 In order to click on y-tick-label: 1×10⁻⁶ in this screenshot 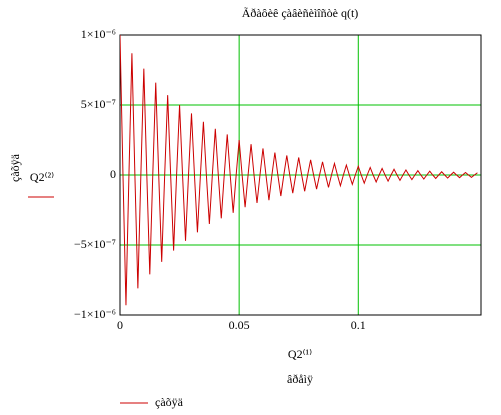, I will do `click(98, 34)`.